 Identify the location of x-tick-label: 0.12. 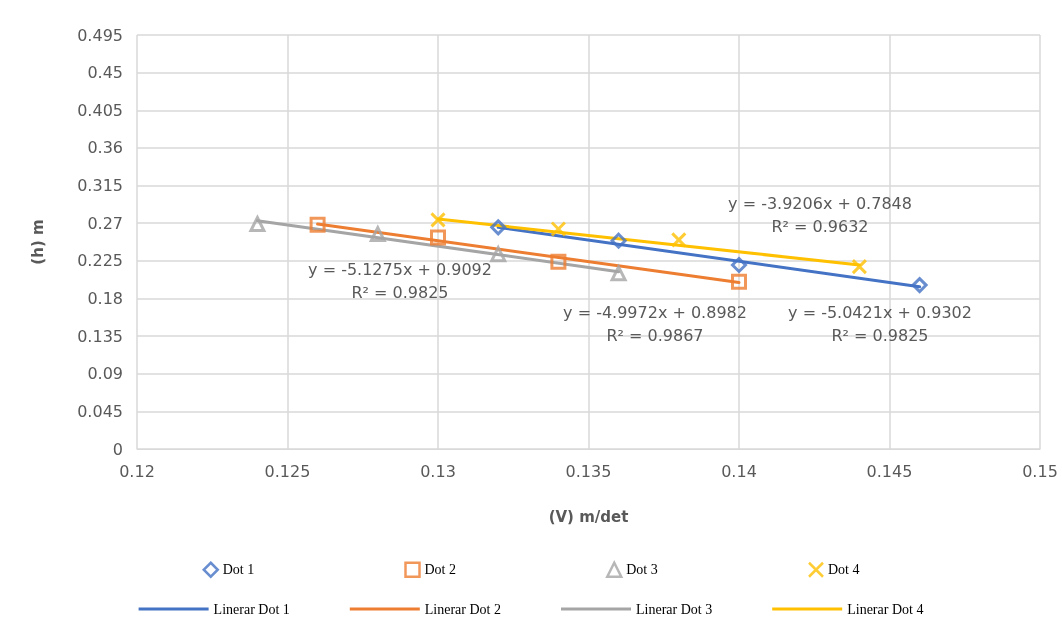
(137, 471).